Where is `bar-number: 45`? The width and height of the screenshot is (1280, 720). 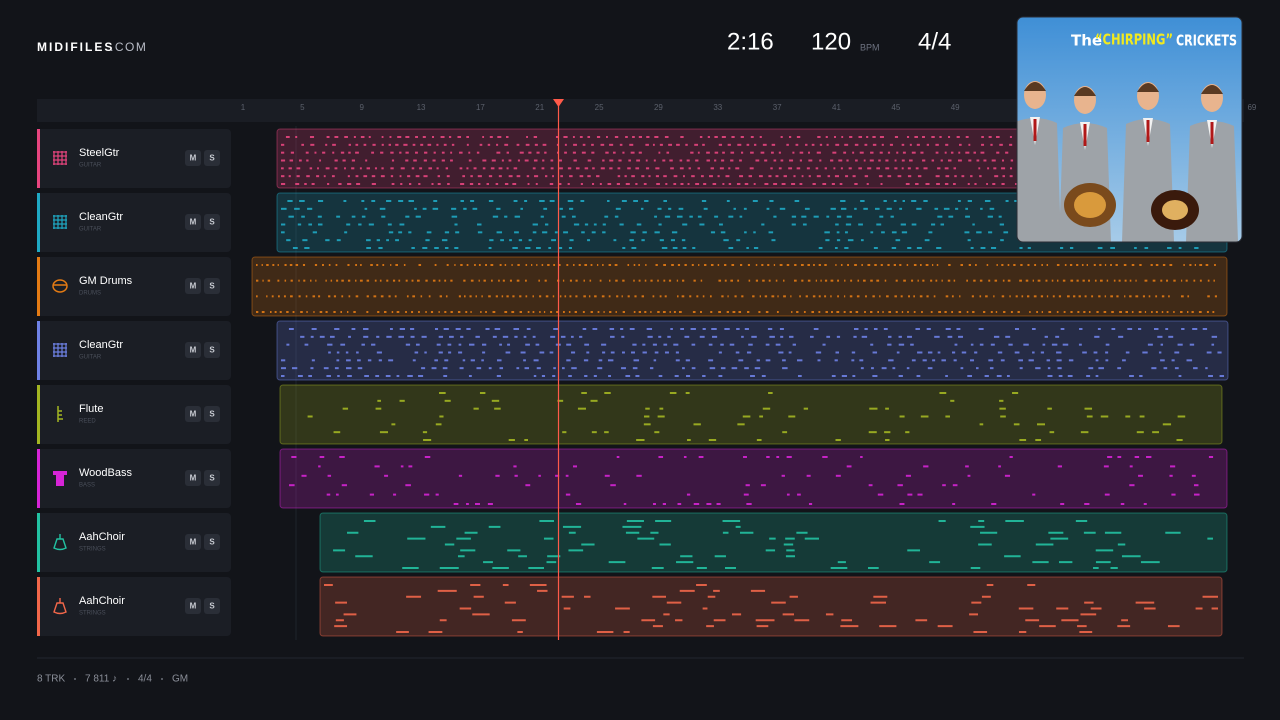 bar-number: 45 is located at coordinates (895, 107).